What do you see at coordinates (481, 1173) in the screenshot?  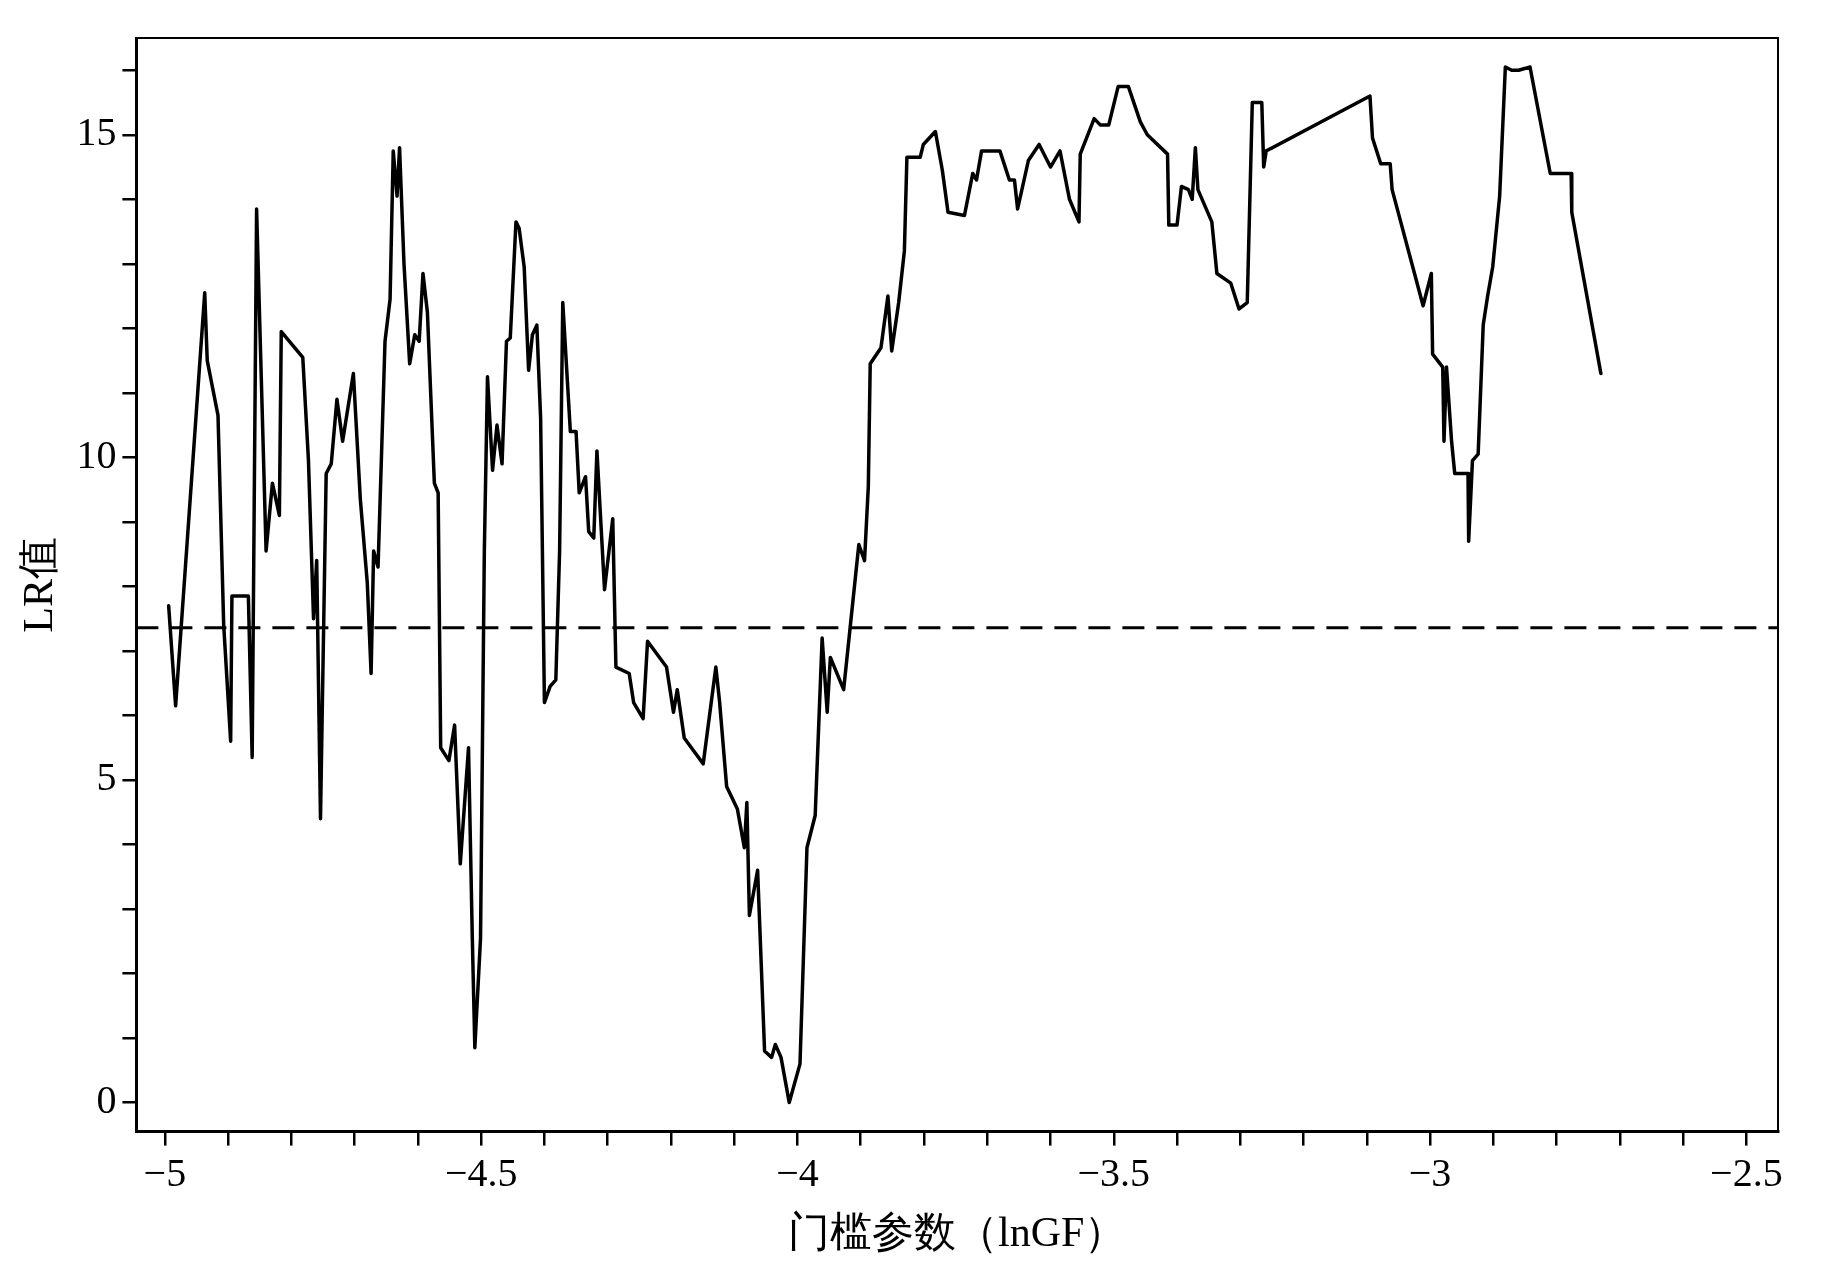 I see `x-tick-label: −4.5` at bounding box center [481, 1173].